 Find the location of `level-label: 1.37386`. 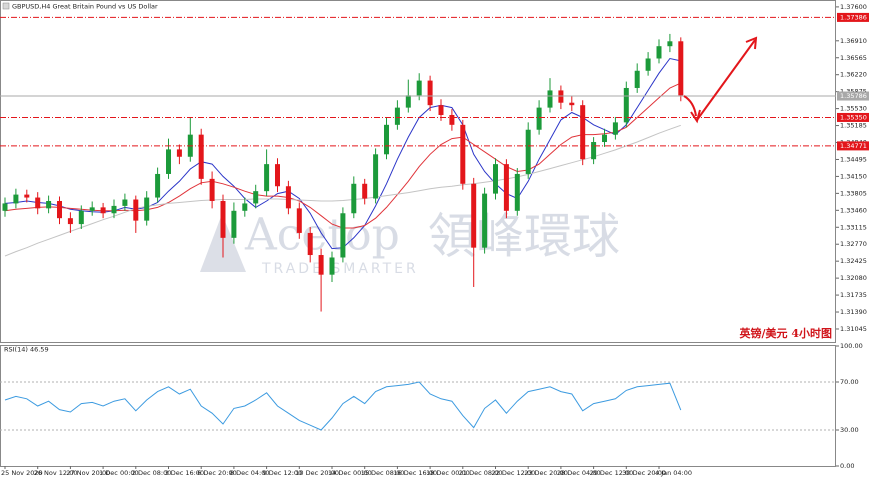

level-label: 1.37386 is located at coordinates (853, 17).